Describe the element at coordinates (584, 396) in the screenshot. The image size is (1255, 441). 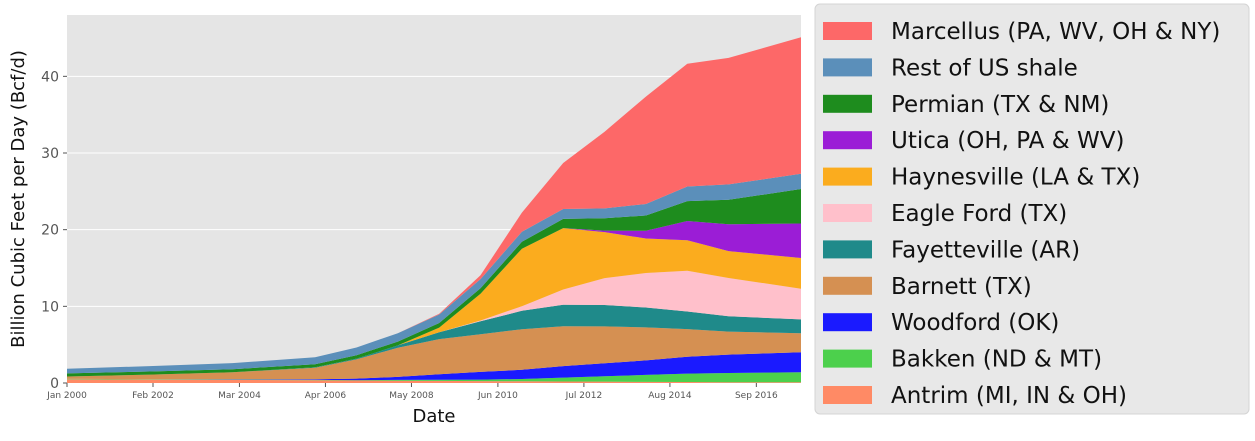
I see `x-tick-label: Jul 2012` at that location.